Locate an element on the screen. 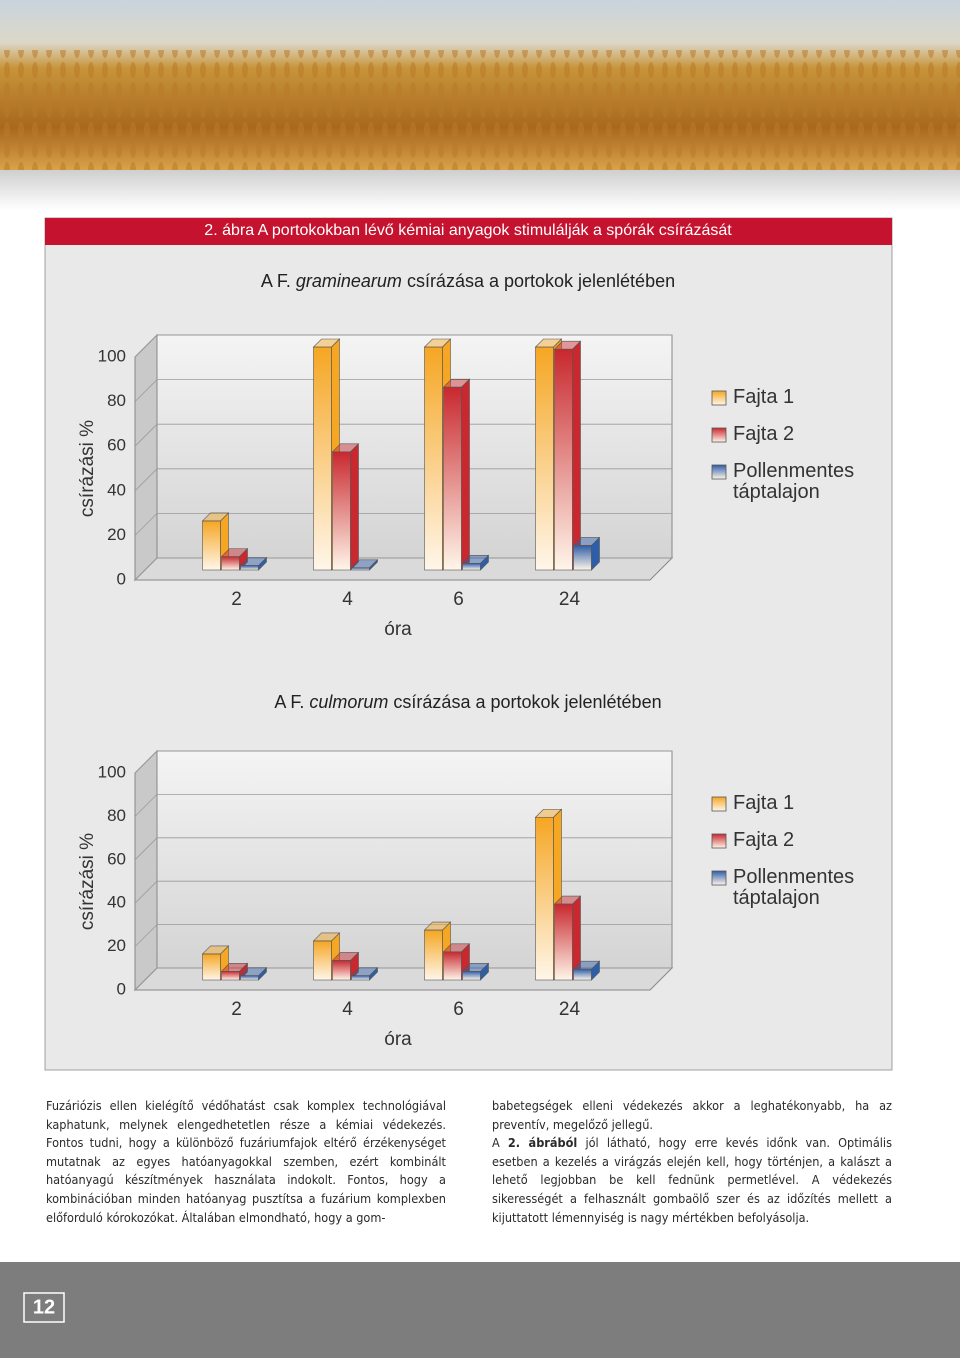  footer is located at coordinates (480, 1310).